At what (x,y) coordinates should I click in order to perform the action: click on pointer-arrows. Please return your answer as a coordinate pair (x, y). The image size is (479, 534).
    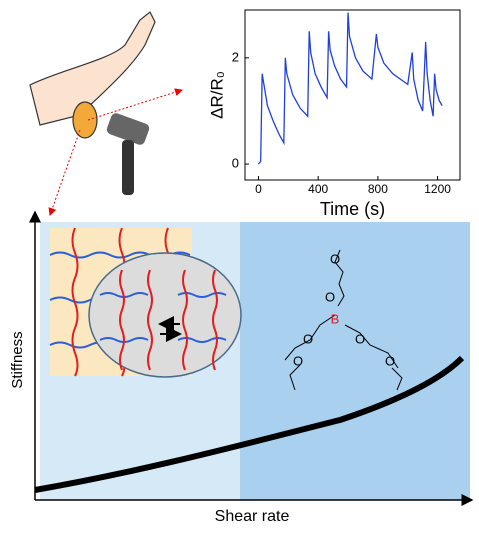
    Looking at the image, I should click on (115, 152).